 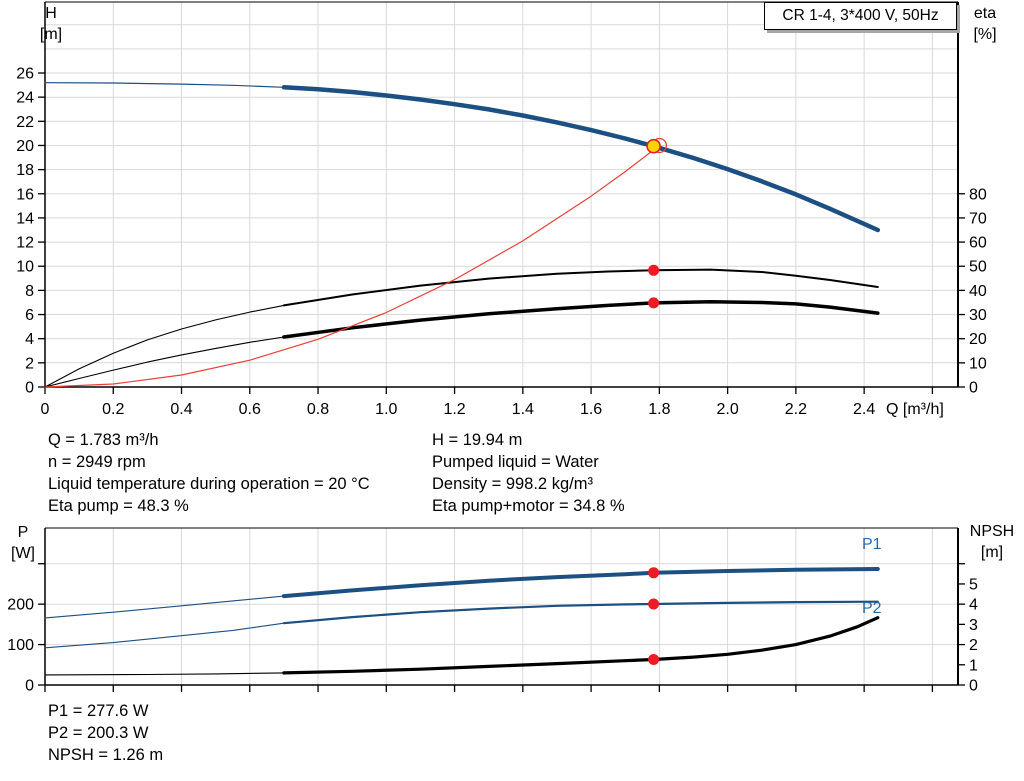 I want to click on y-left-tick-label: 200, so click(x=20, y=605).